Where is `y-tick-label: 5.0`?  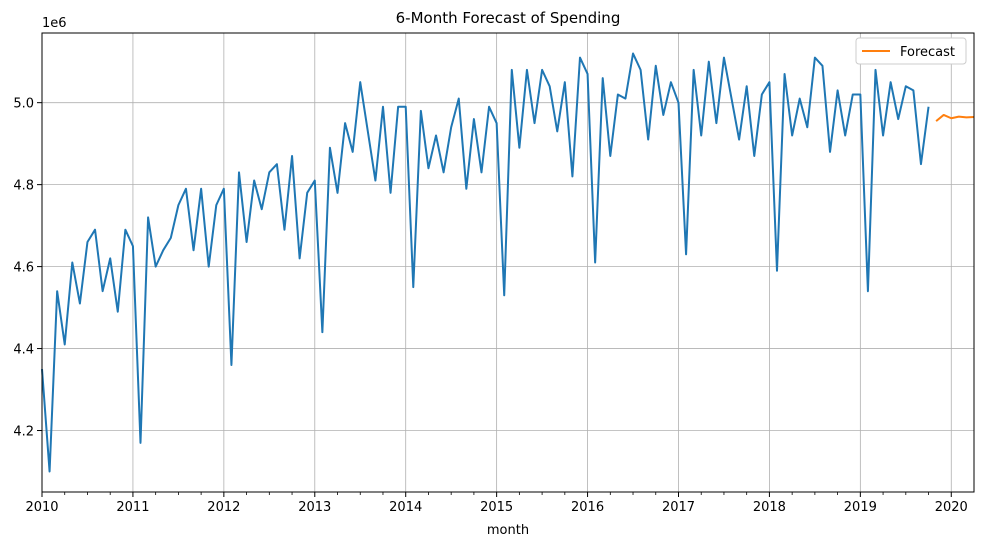 y-tick-label: 5.0 is located at coordinates (23, 104).